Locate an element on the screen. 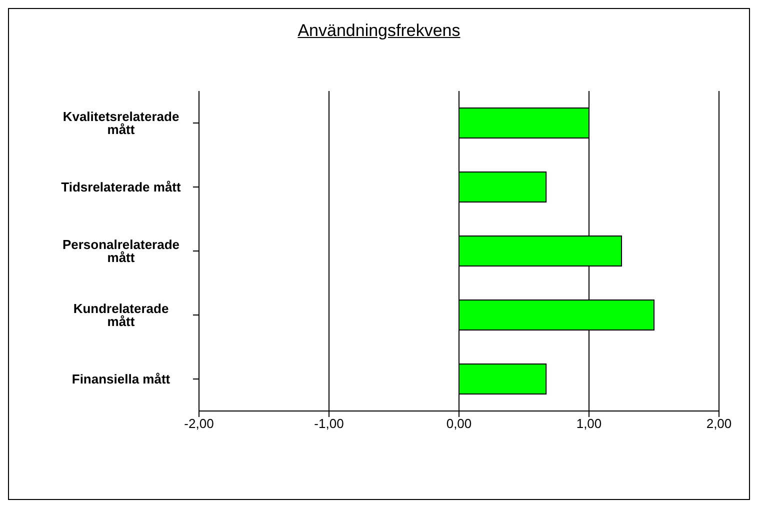 The height and width of the screenshot is (517, 766). x-tick-label: 2,00 is located at coordinates (719, 424).